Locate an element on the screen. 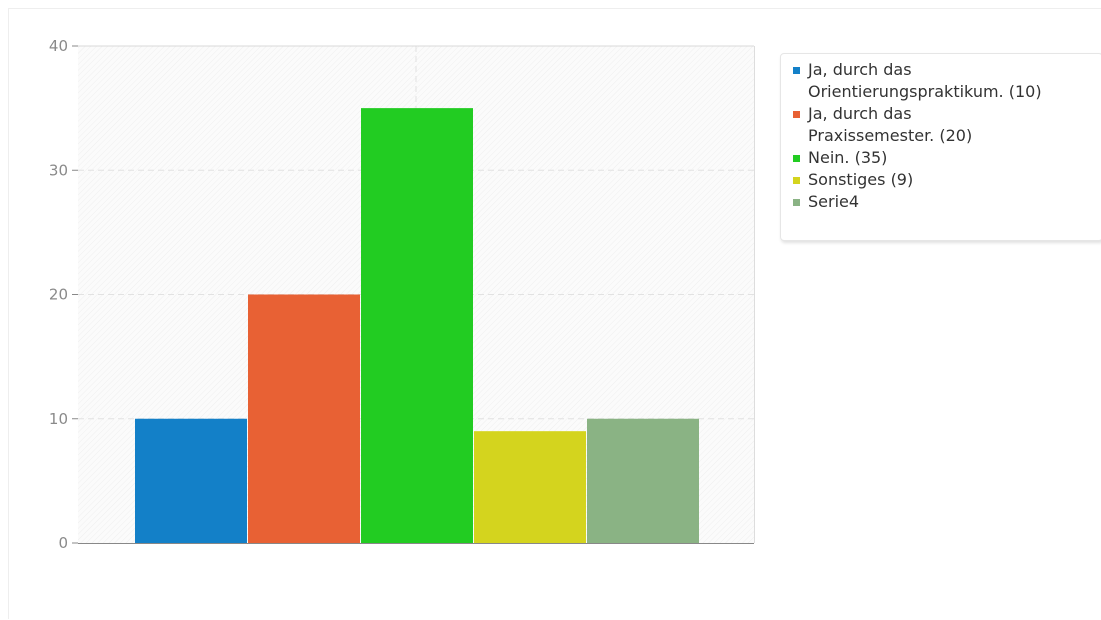 This screenshot has width=1101, height=620. legend-item: Serie4 is located at coordinates (947, 202).